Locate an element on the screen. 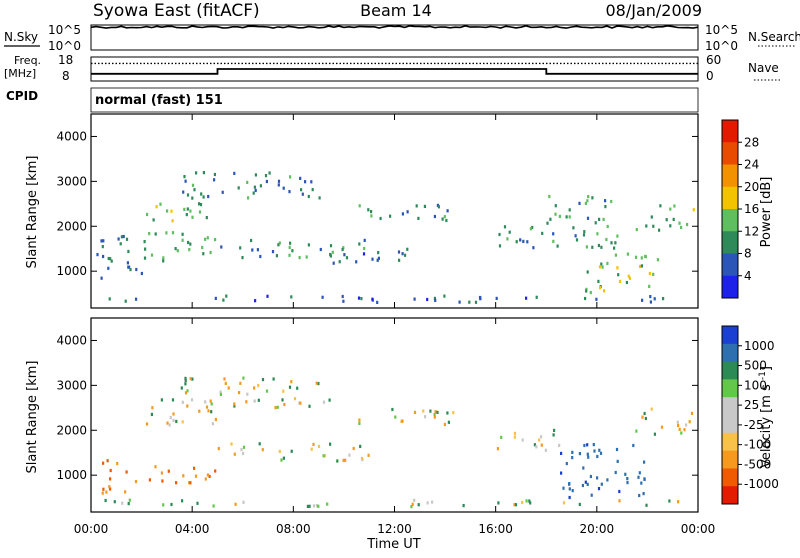  power-colorbar: 28 24 20 16 12 8 4 is located at coordinates (740, 209).